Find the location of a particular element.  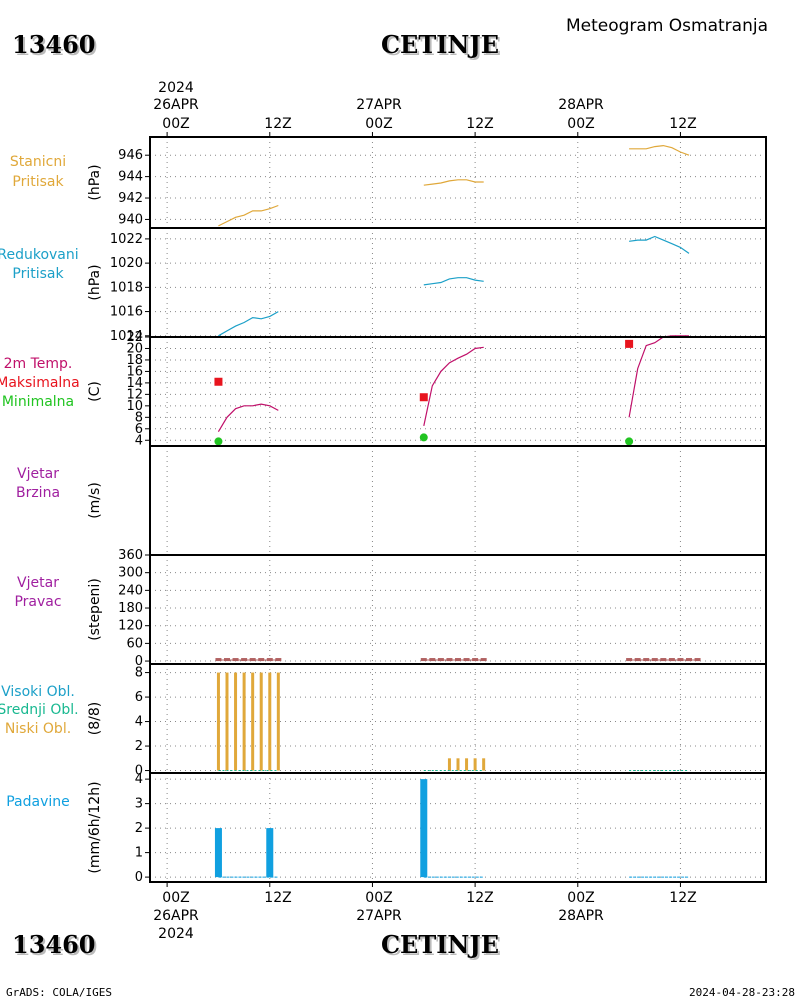

panel-label: 2m Temp. is located at coordinates (38, 364).